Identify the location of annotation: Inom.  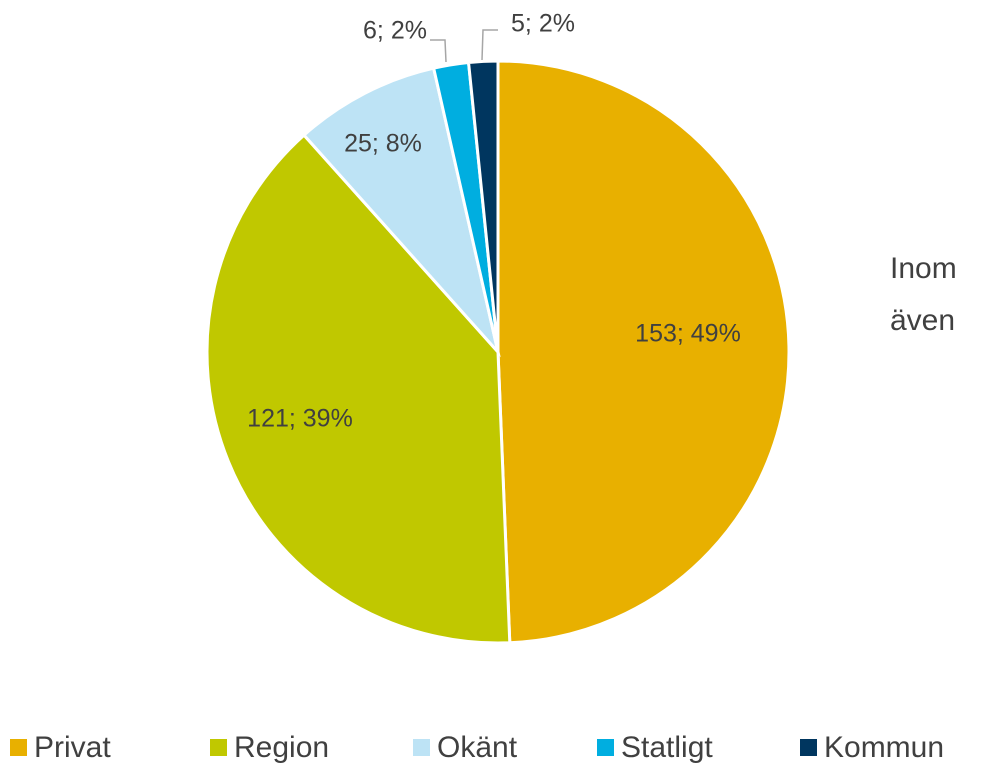
(923, 268).